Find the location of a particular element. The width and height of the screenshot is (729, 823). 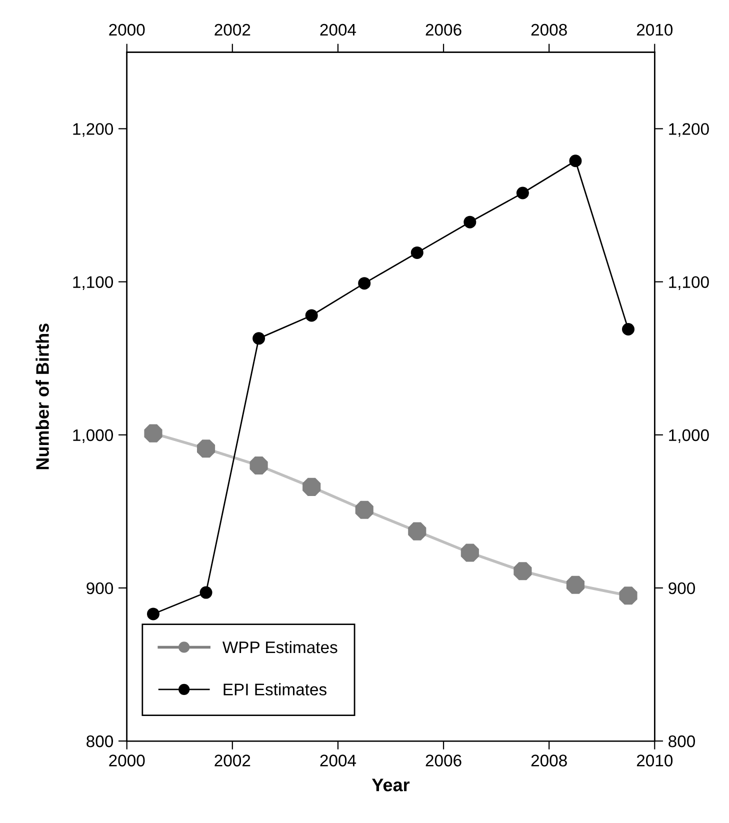

y2-tick-label: 900 is located at coordinates (681, 588).